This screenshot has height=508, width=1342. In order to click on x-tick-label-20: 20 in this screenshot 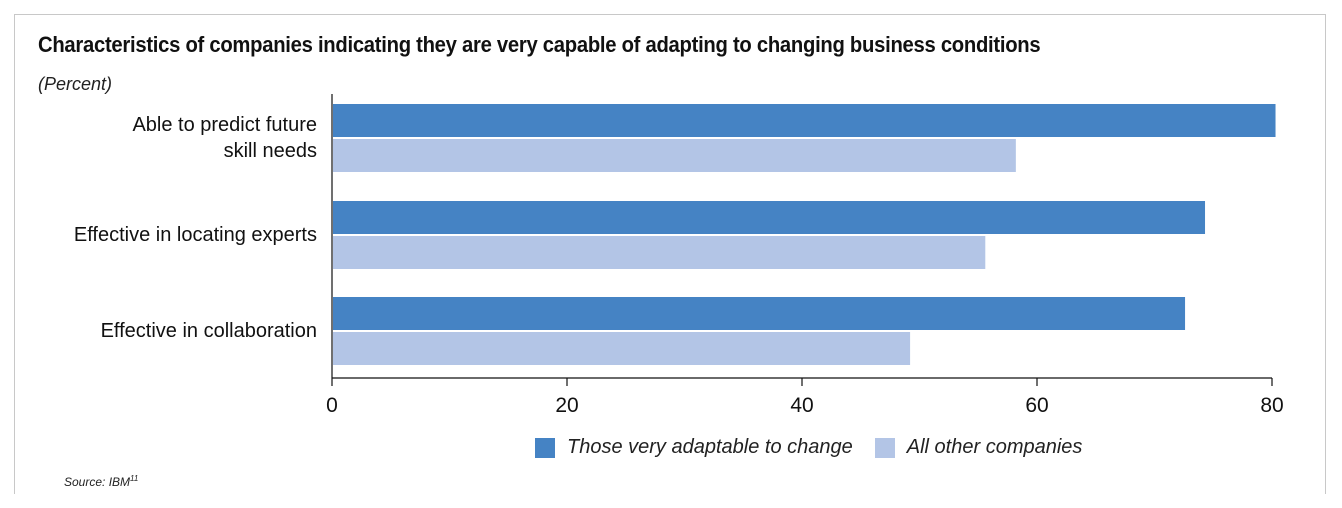, I will do `click(566, 405)`.